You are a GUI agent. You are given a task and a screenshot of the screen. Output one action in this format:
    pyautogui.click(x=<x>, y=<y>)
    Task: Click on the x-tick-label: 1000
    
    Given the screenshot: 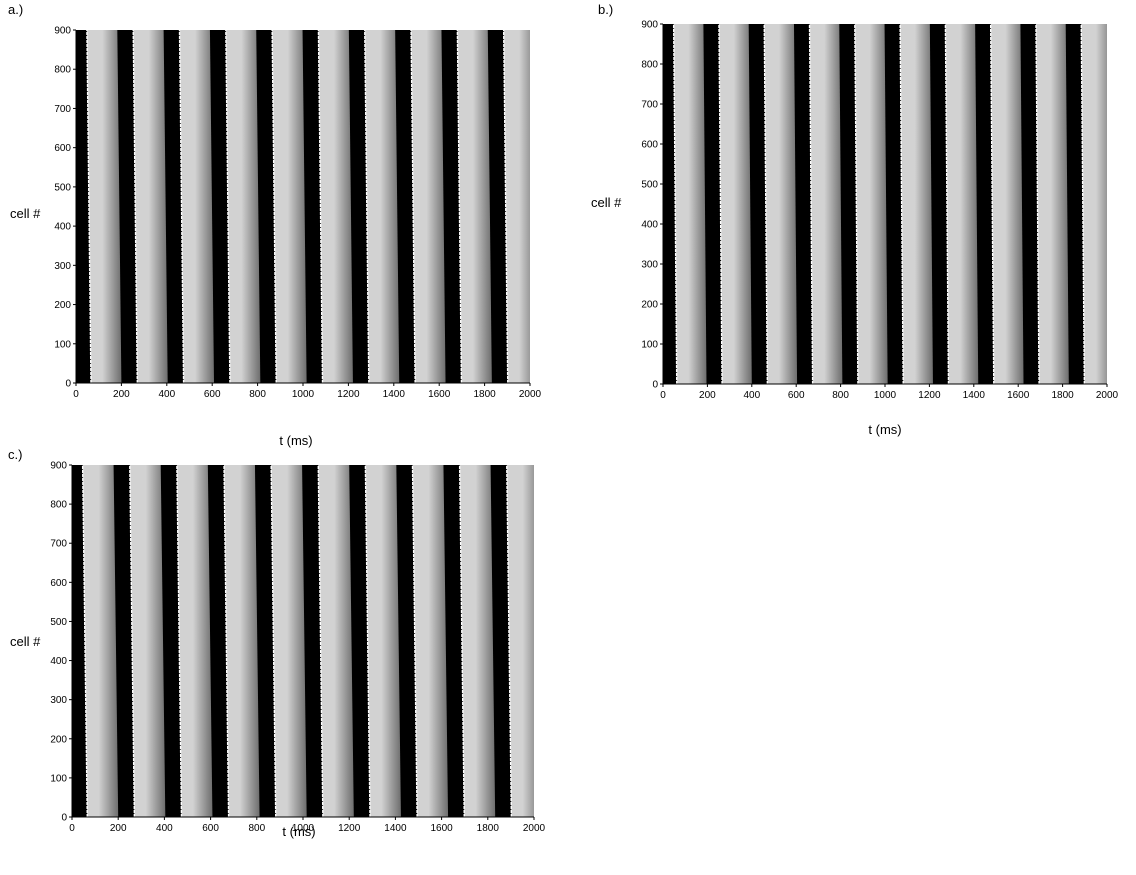 What is the action you would take?
    pyautogui.click(x=885, y=395)
    